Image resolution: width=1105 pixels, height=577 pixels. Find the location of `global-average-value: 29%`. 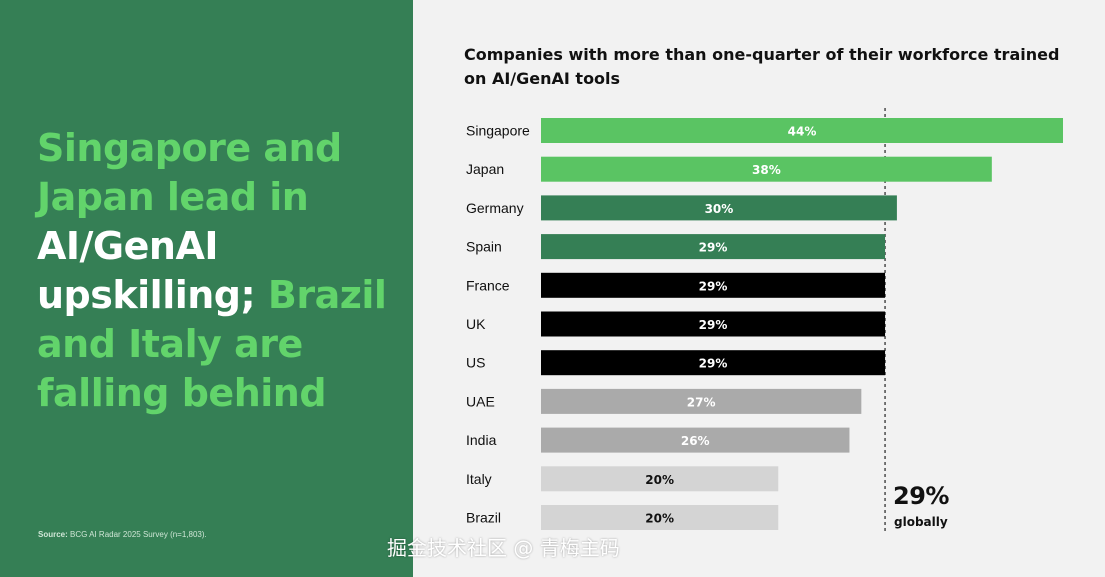

global-average-value: 29% is located at coordinates (921, 496).